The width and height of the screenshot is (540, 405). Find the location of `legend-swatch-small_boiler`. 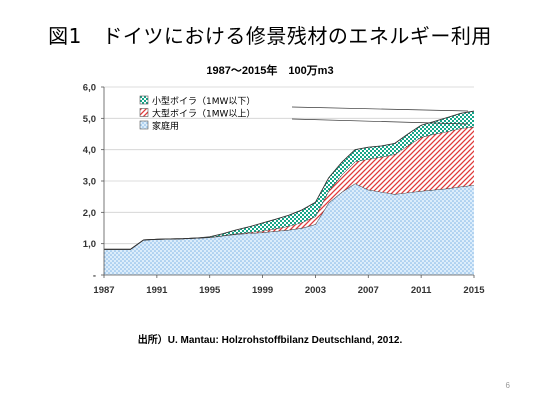

legend-swatch-small_boiler is located at coordinates (144, 100).